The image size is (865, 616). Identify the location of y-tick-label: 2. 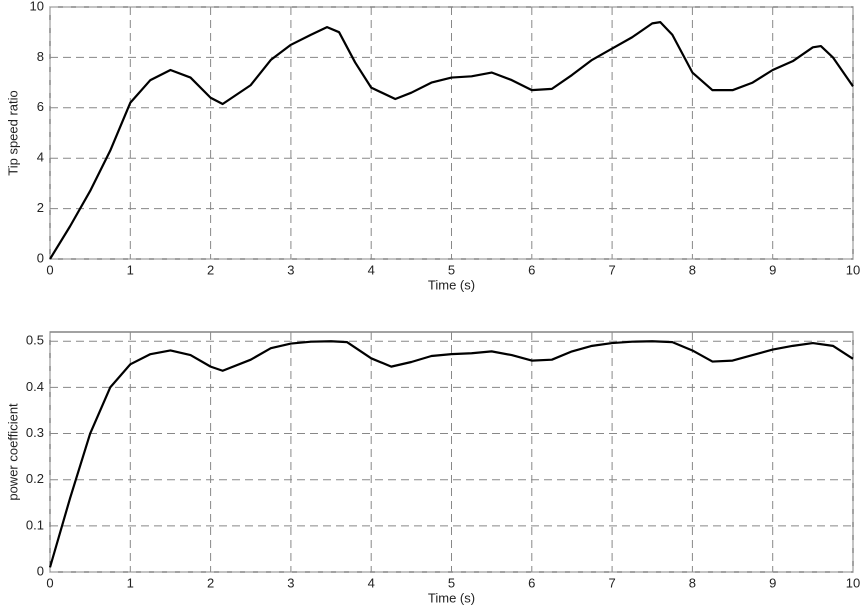
(40, 207).